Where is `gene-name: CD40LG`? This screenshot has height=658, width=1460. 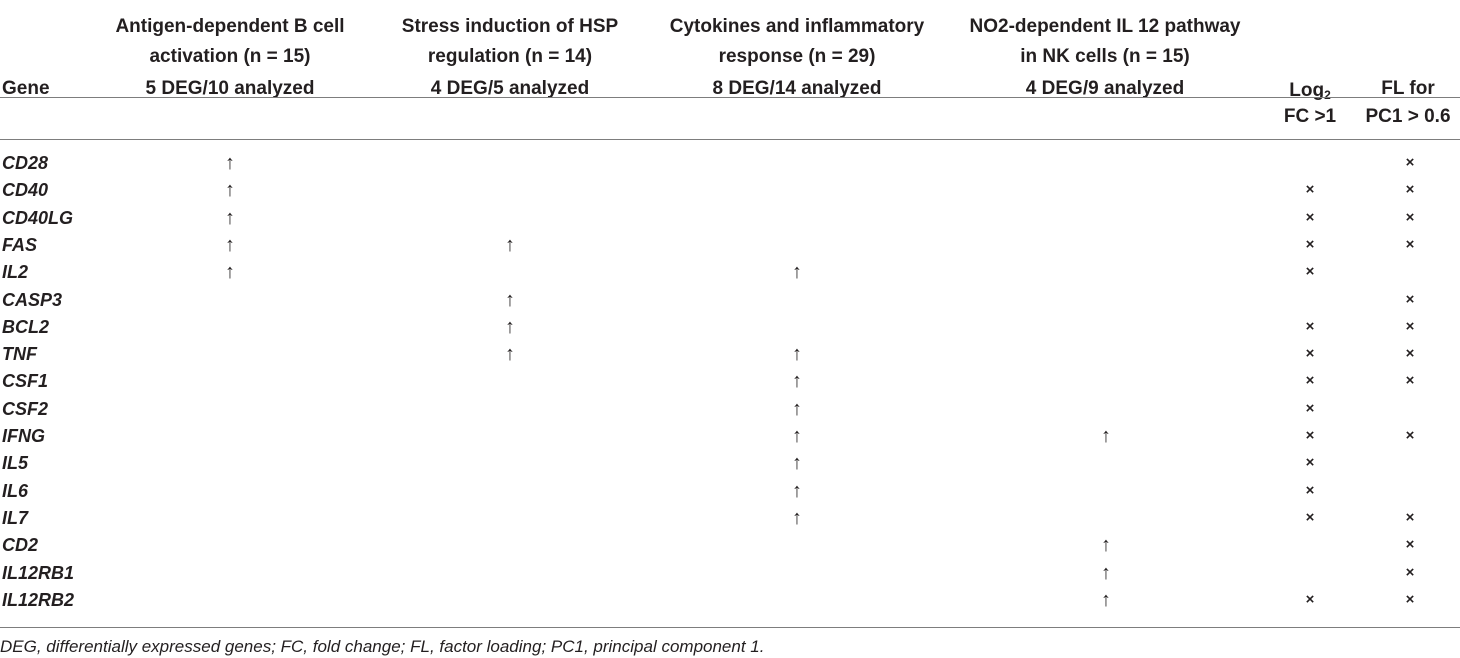 gene-name: CD40LG is located at coordinates (38, 218).